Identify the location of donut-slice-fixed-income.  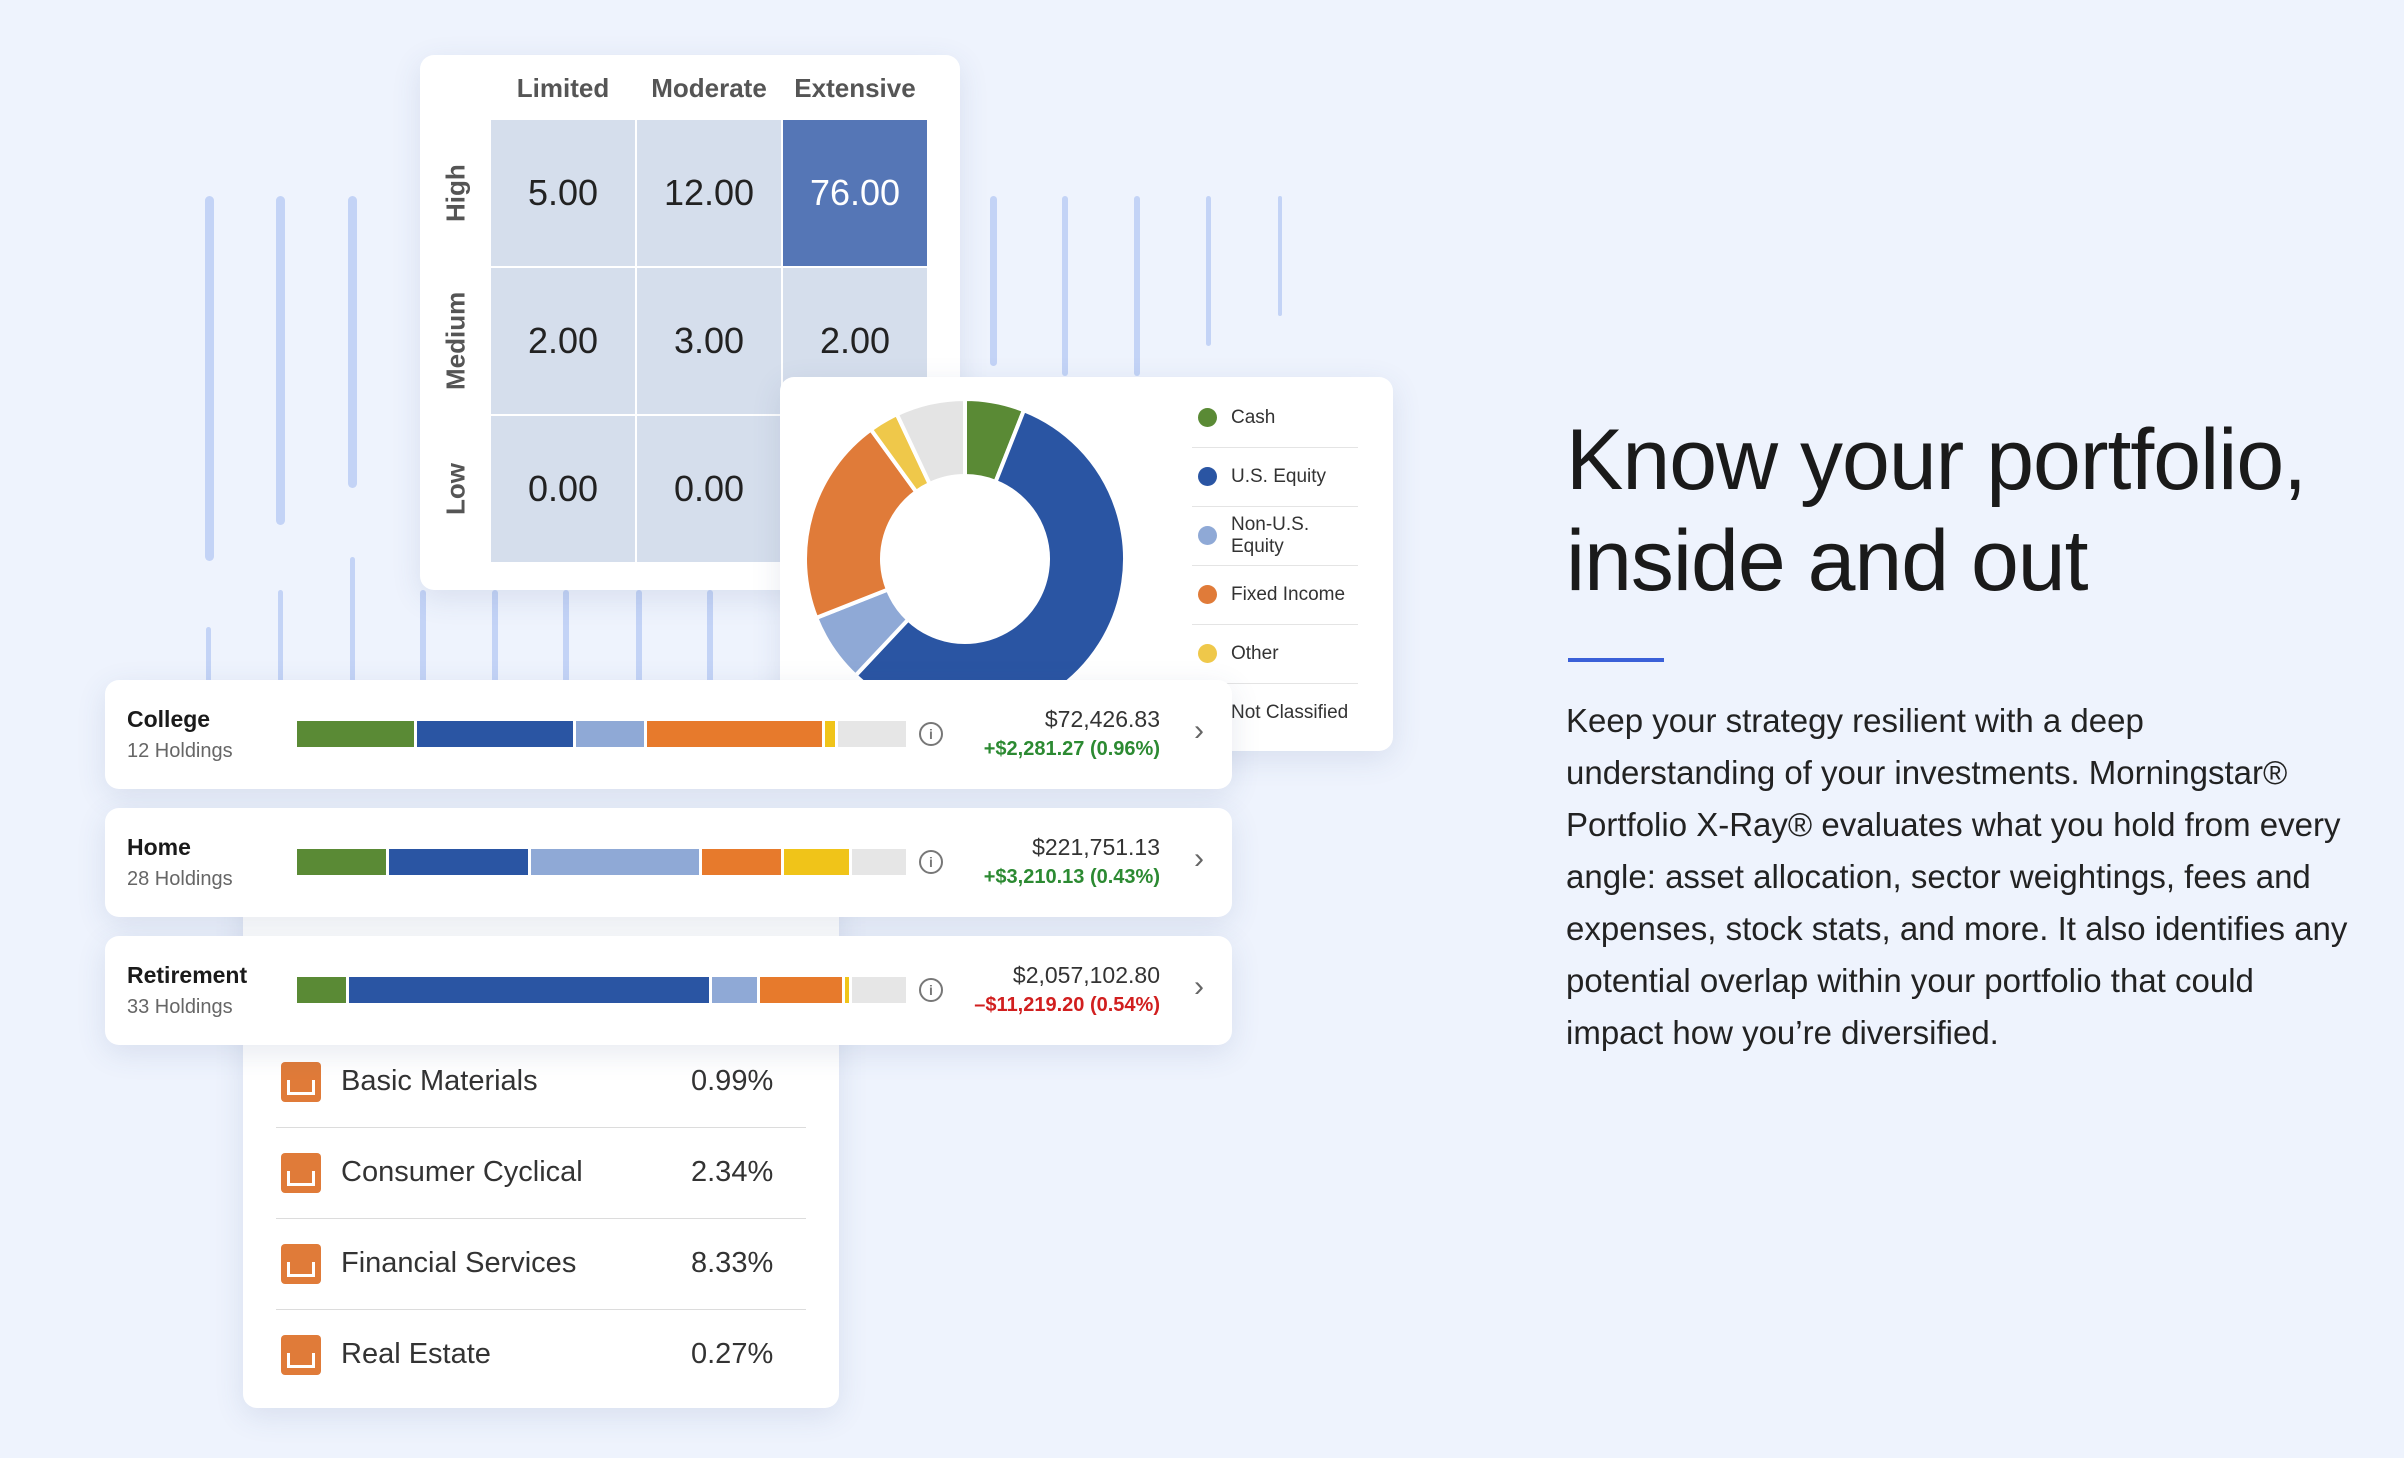
(861, 523).